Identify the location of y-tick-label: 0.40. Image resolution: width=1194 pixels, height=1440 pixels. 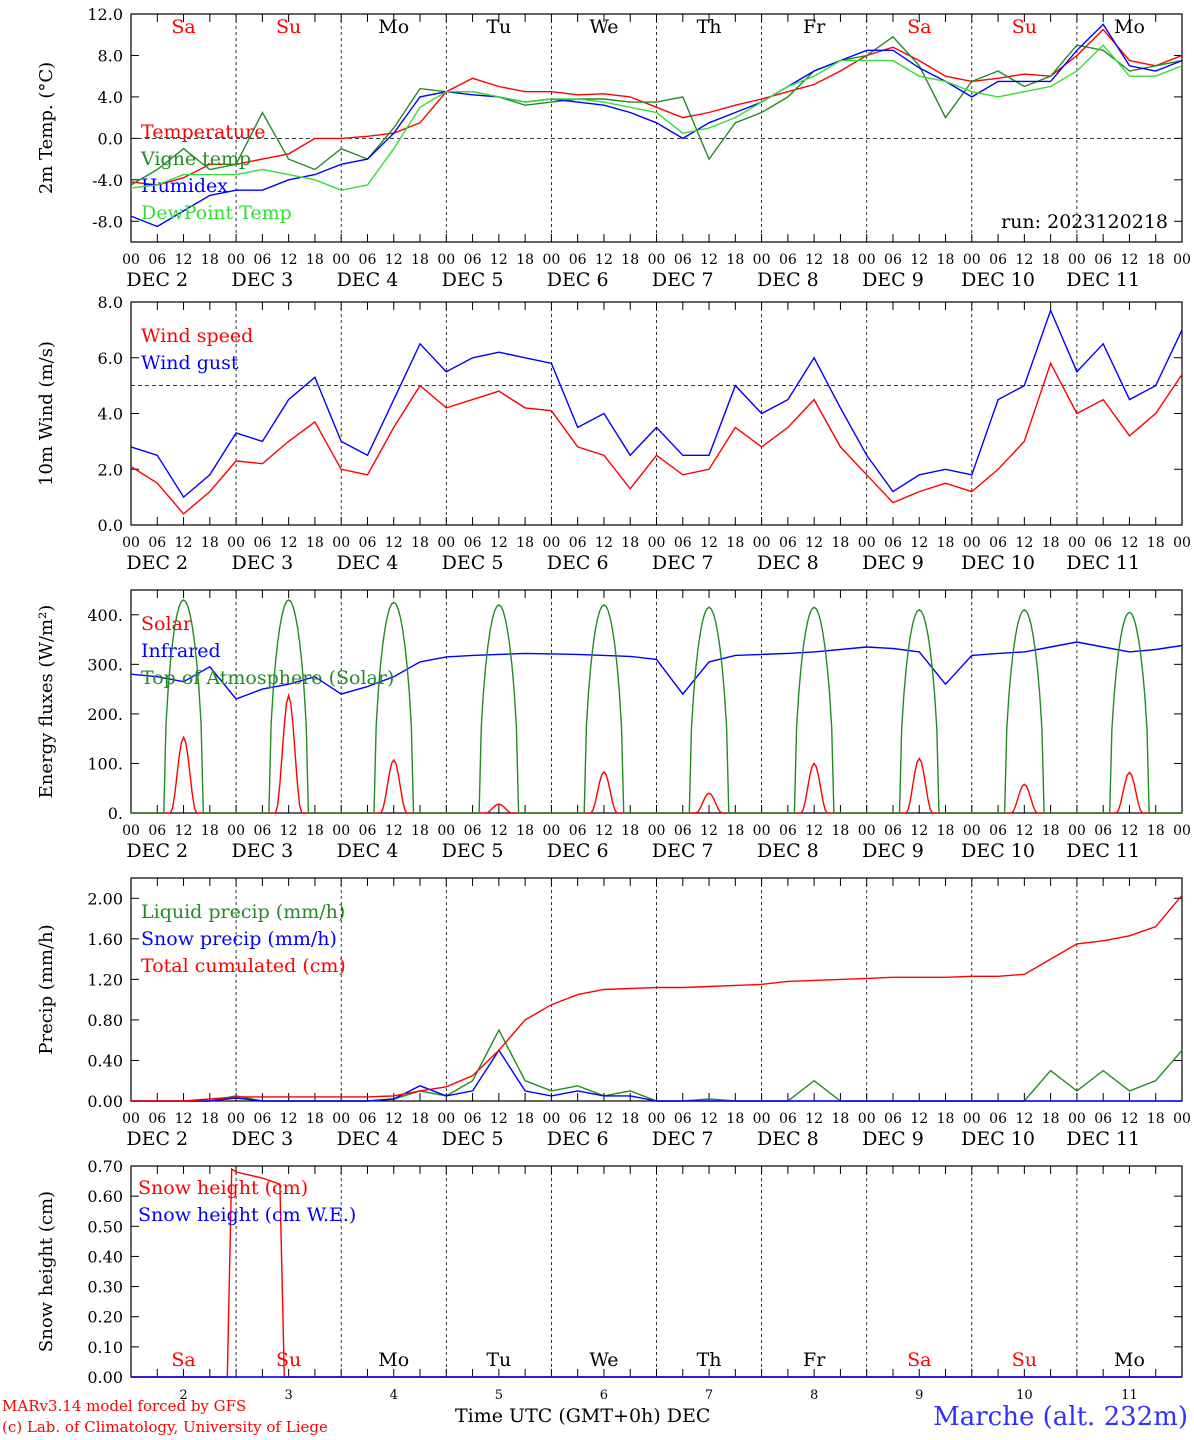
(105, 1060).